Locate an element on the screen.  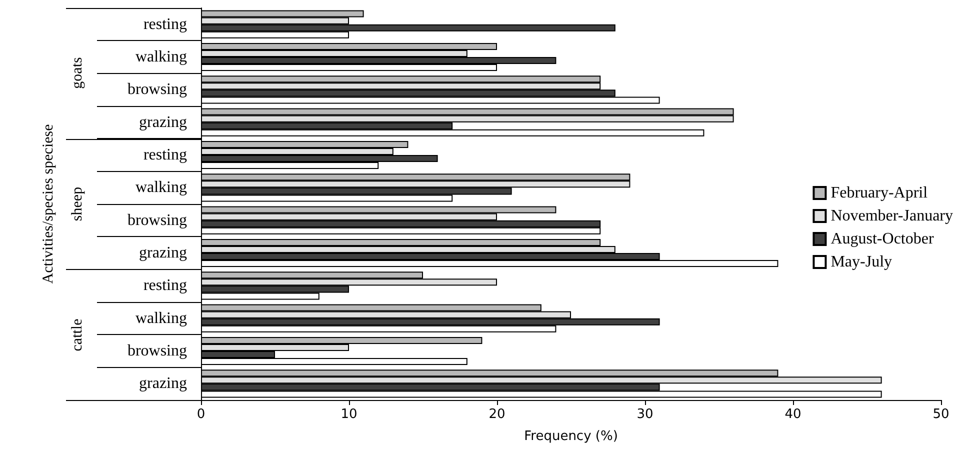
legend-label: November-January is located at coordinates (891, 216).